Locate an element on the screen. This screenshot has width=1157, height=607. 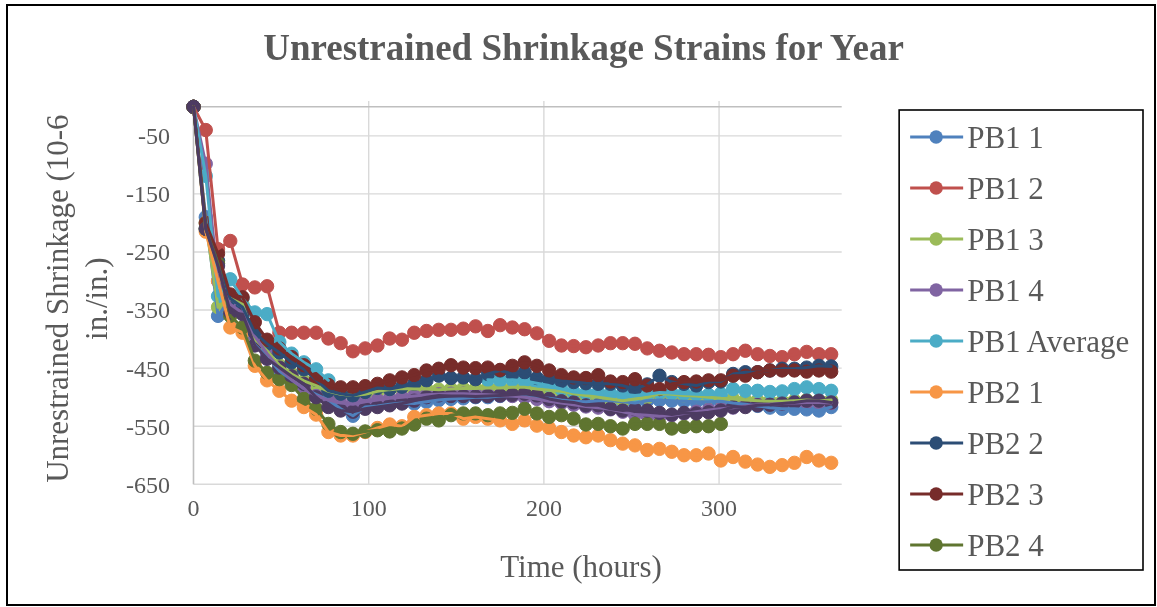
legend-label: PB2 1 is located at coordinates (1005, 392).